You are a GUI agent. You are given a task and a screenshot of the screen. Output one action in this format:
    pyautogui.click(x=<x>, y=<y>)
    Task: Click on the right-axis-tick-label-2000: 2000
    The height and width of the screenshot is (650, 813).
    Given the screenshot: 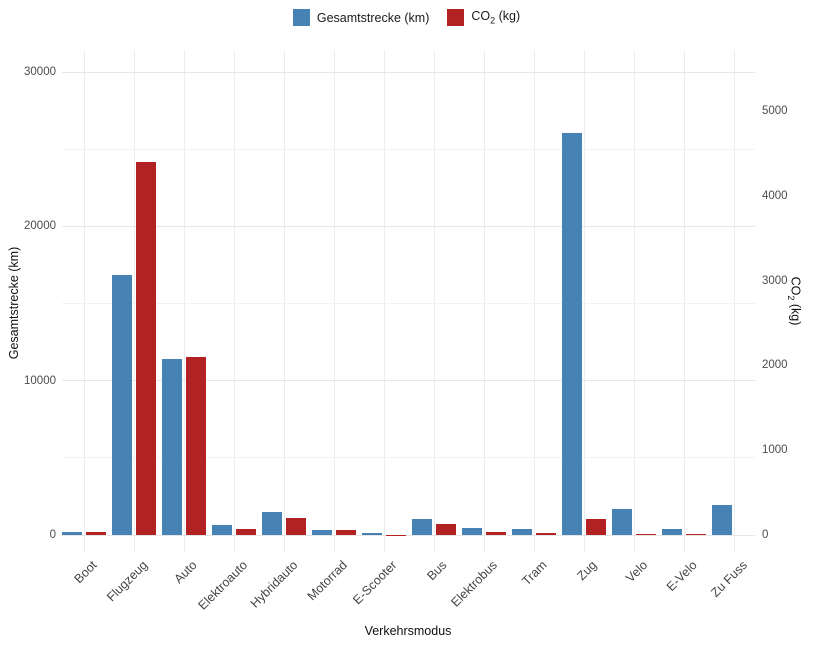 What is the action you would take?
    pyautogui.click(x=775, y=365)
    